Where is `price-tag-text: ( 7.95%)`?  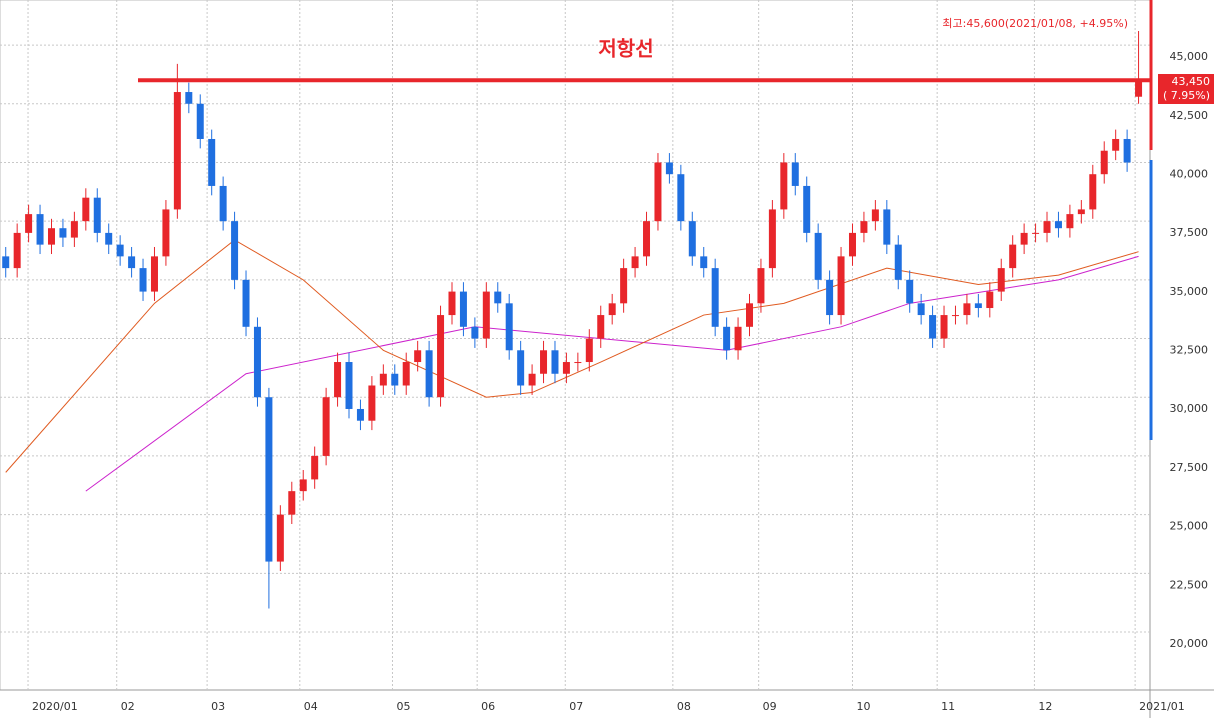 price-tag-text: ( 7.95%) is located at coordinates (1186, 95).